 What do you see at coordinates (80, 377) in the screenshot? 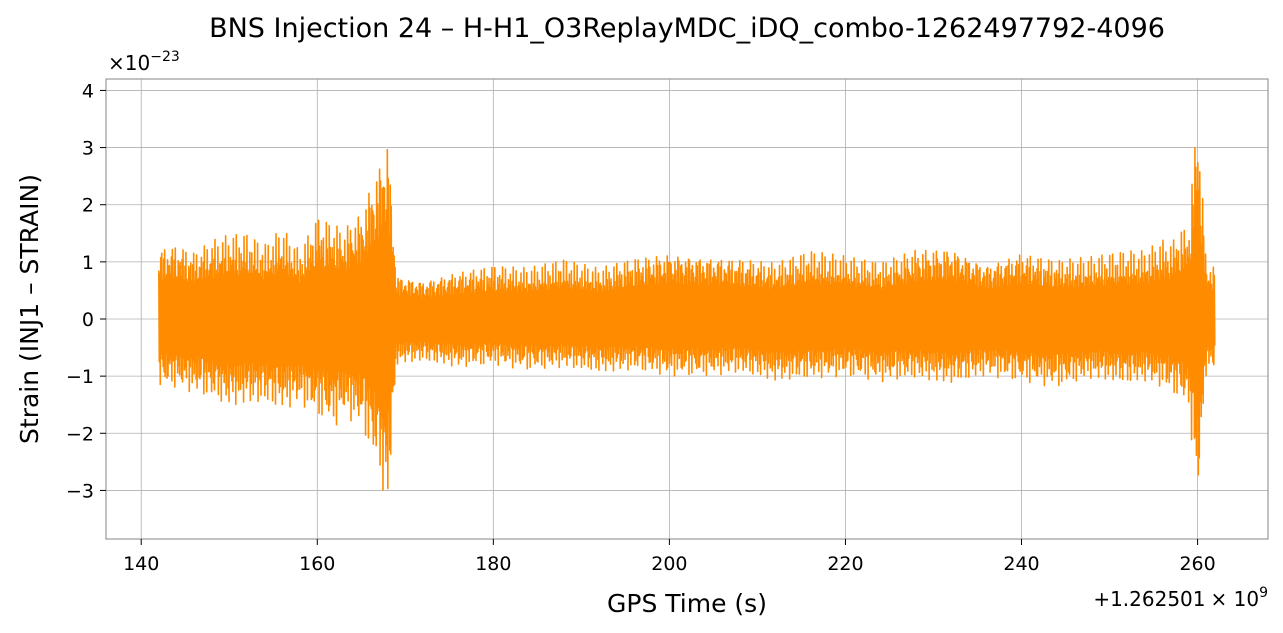
I see `y-tick-label: −1` at bounding box center [80, 377].